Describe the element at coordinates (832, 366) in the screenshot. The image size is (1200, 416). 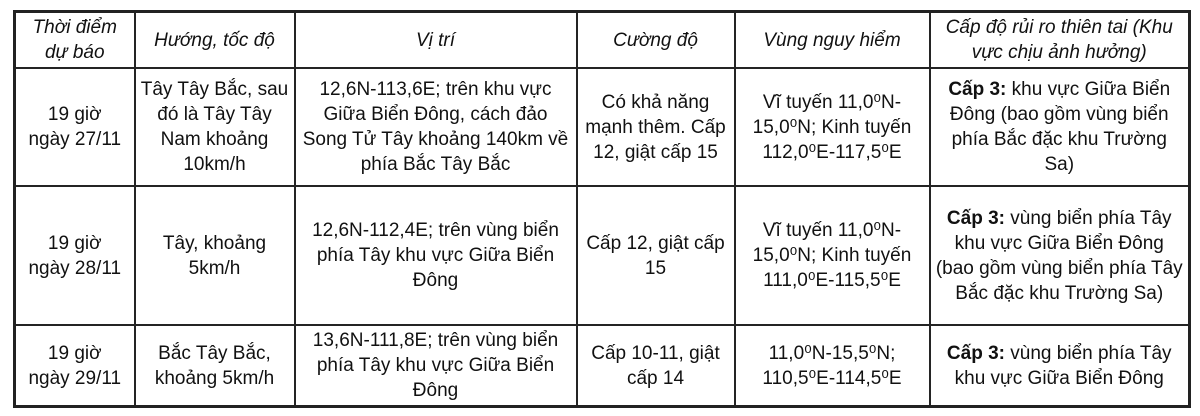
I see `cell-danger-zone: 11,0⁰N-15,5⁰N; 110,5⁰E-114,5⁰E` at that location.